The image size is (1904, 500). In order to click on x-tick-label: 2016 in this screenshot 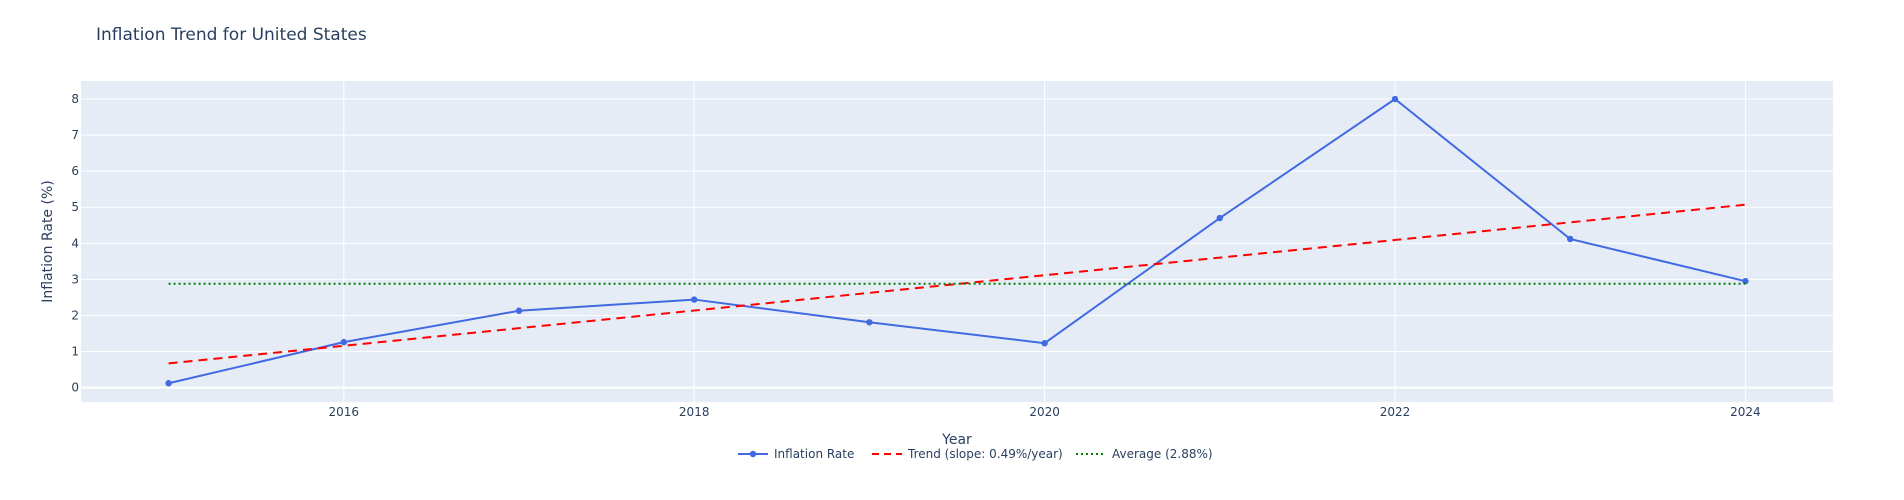, I will do `click(344, 412)`.